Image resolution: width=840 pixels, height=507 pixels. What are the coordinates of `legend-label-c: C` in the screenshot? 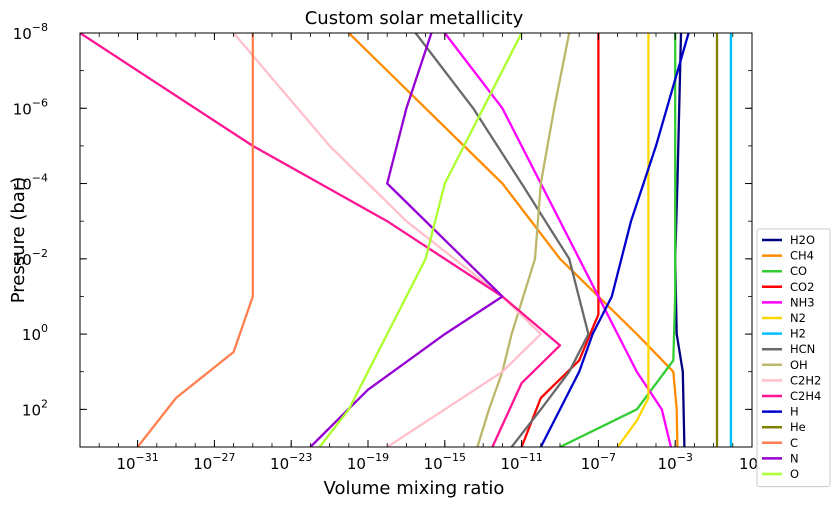 It's located at (794, 443).